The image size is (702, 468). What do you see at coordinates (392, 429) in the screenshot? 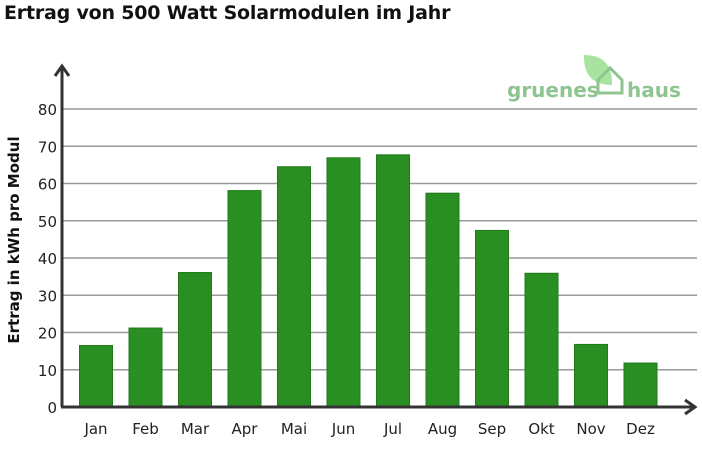
I see `x-tick-label: Jul` at bounding box center [392, 429].